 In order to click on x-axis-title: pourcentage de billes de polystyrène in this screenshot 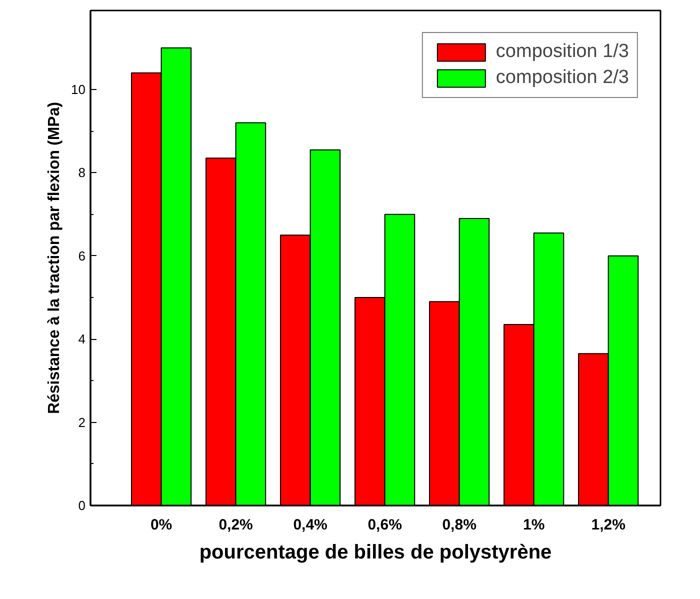, I will do `click(375, 553)`.